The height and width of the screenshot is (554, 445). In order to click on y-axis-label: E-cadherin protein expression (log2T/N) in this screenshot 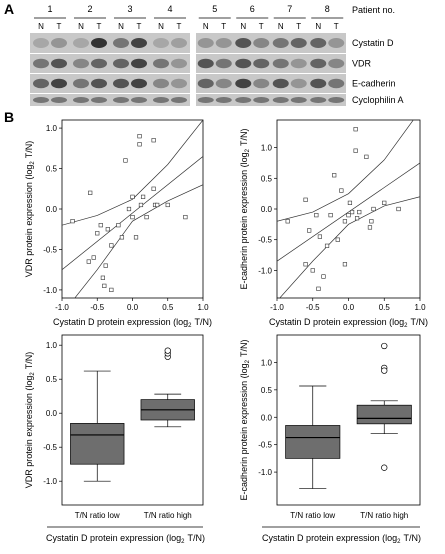, I will do `click(245, 209)`.